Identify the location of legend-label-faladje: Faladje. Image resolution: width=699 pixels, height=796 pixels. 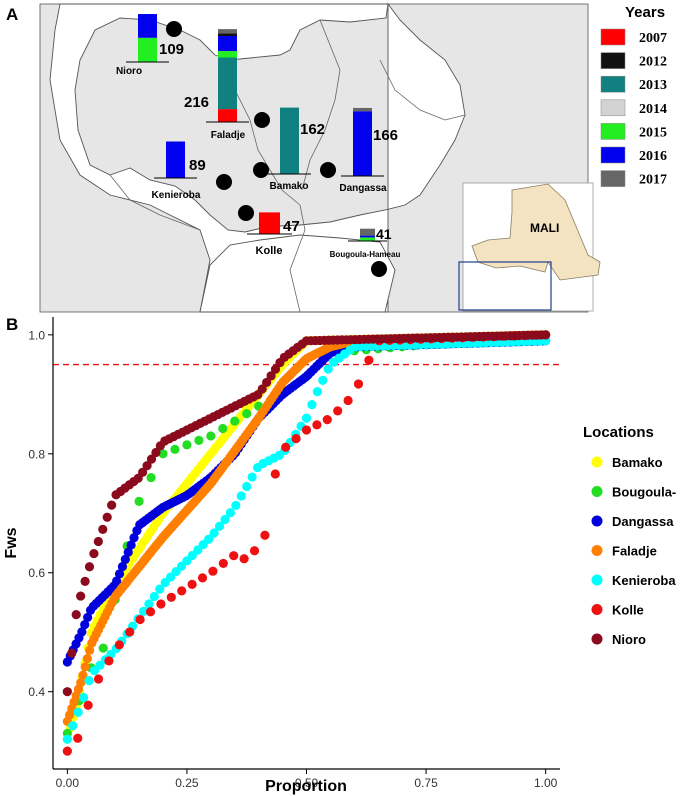
(634, 551).